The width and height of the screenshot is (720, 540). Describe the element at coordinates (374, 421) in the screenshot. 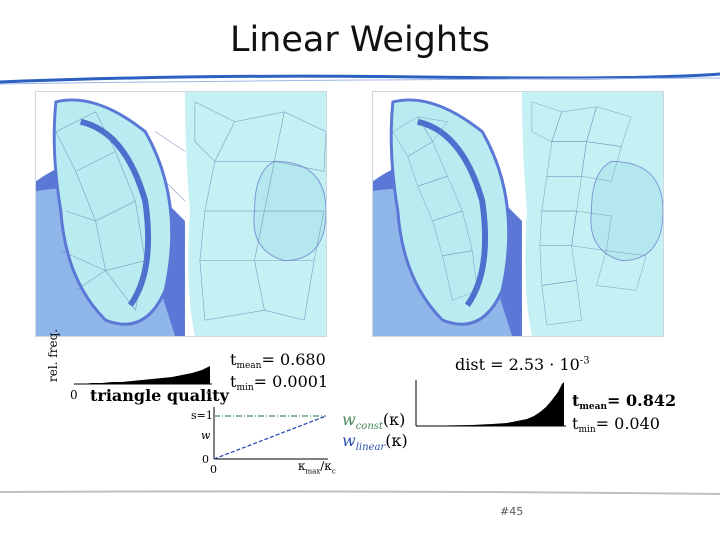

I see `legend-const: wconst(κ)` at that location.